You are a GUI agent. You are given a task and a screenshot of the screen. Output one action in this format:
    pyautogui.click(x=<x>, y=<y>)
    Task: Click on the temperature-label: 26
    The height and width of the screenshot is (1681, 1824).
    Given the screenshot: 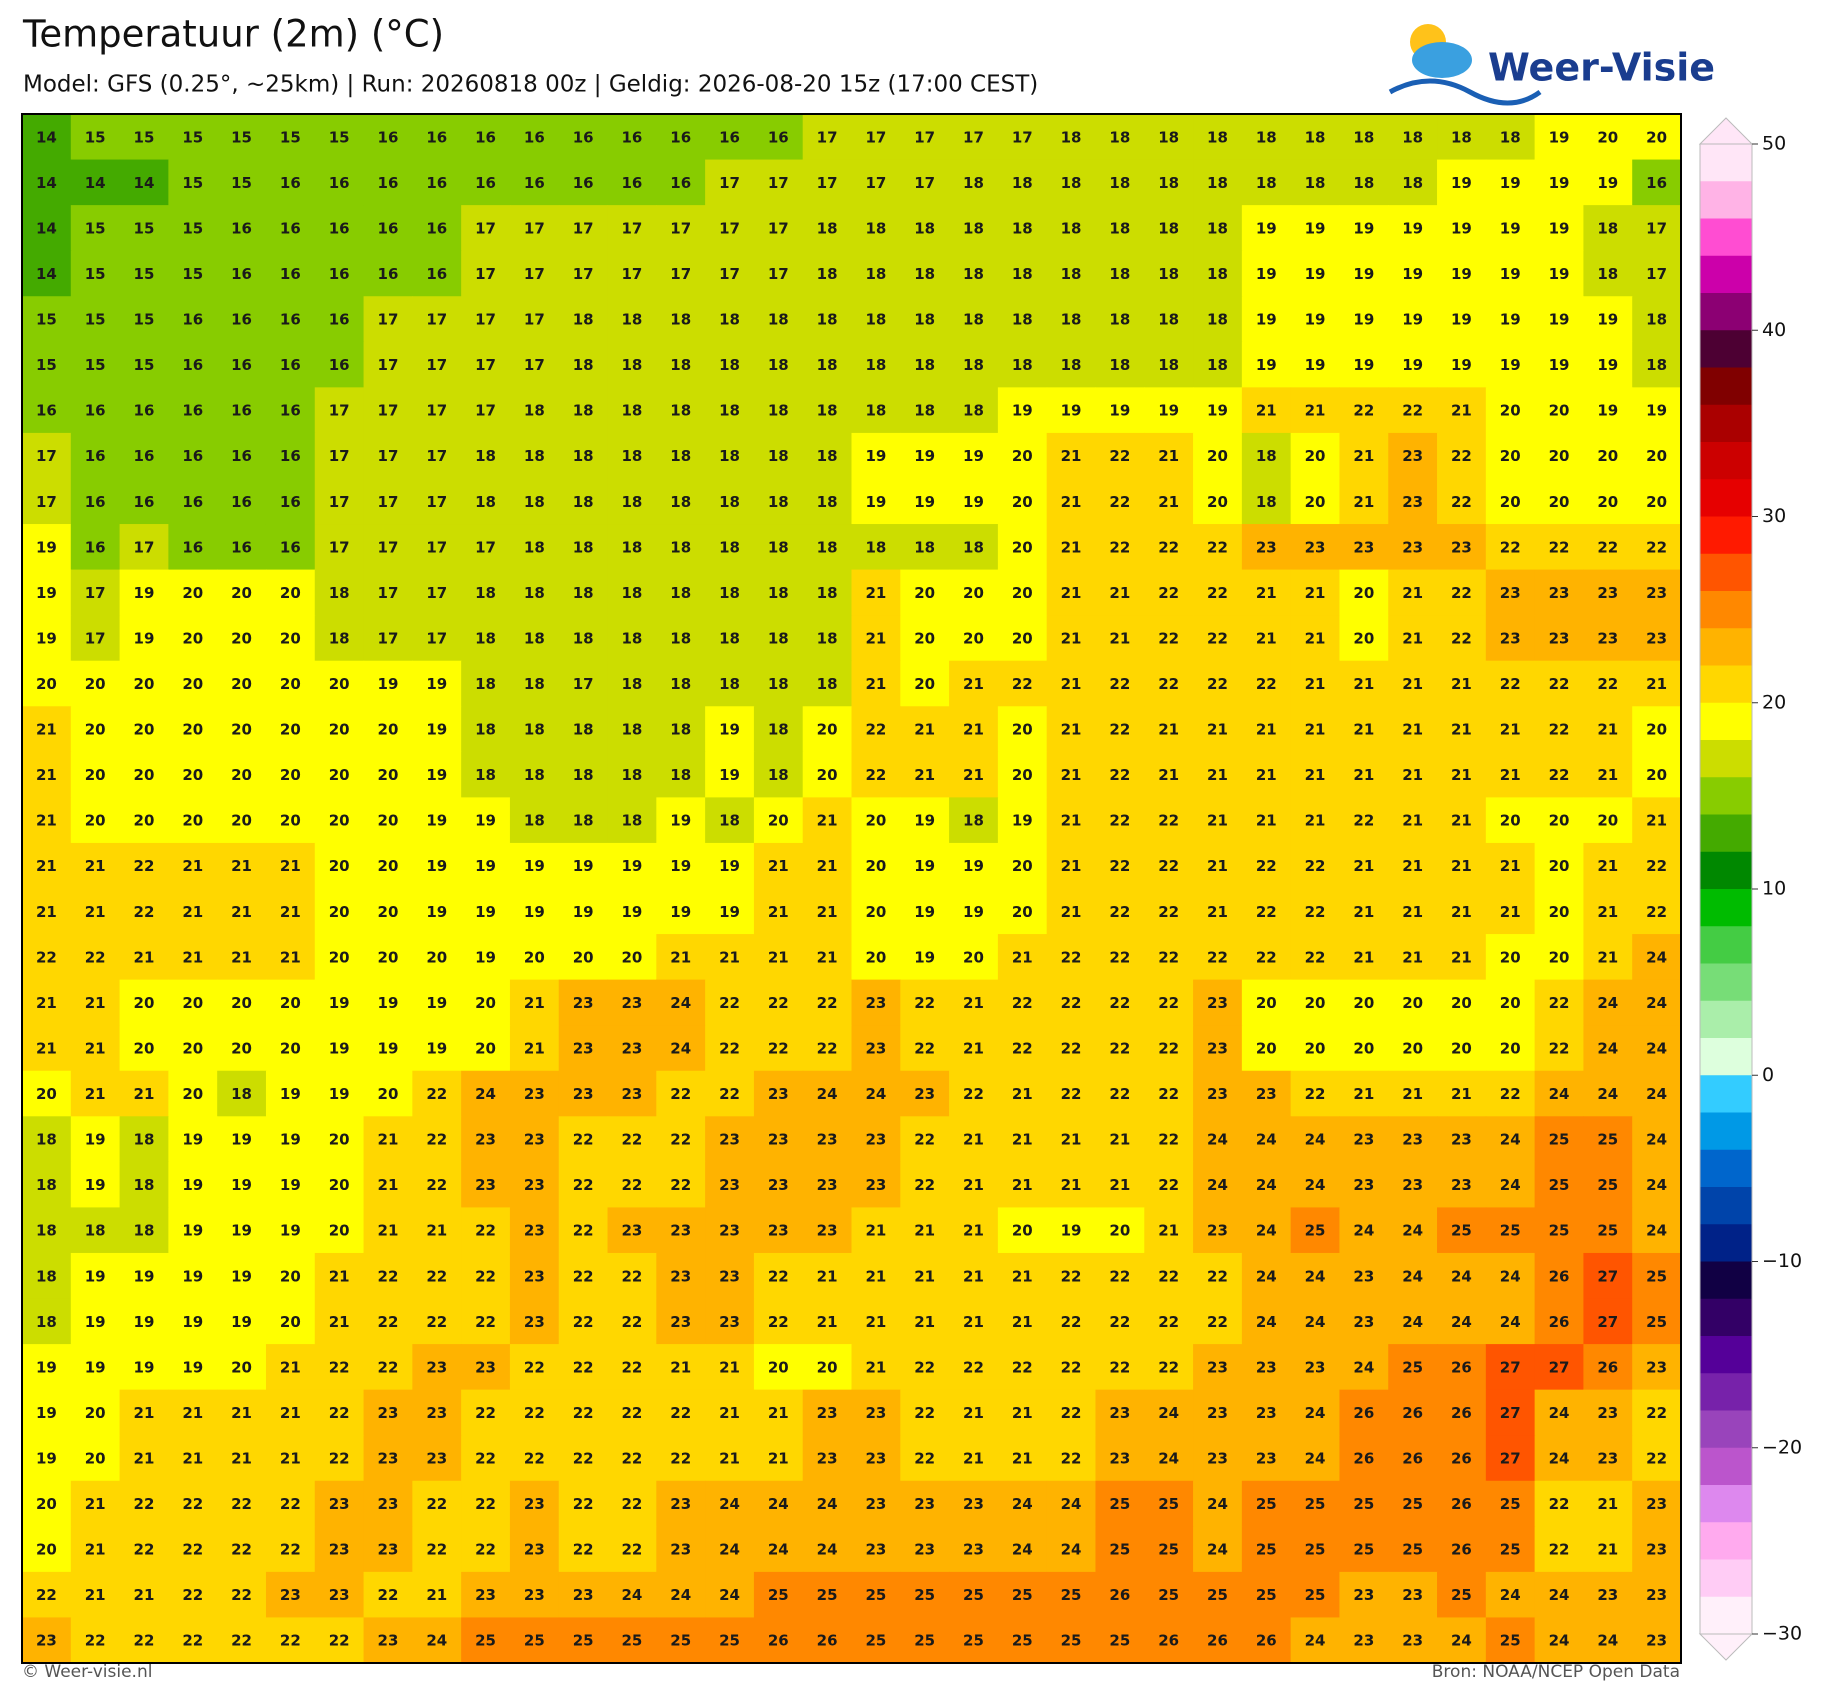 What is the action you would take?
    pyautogui.click(x=1559, y=1322)
    